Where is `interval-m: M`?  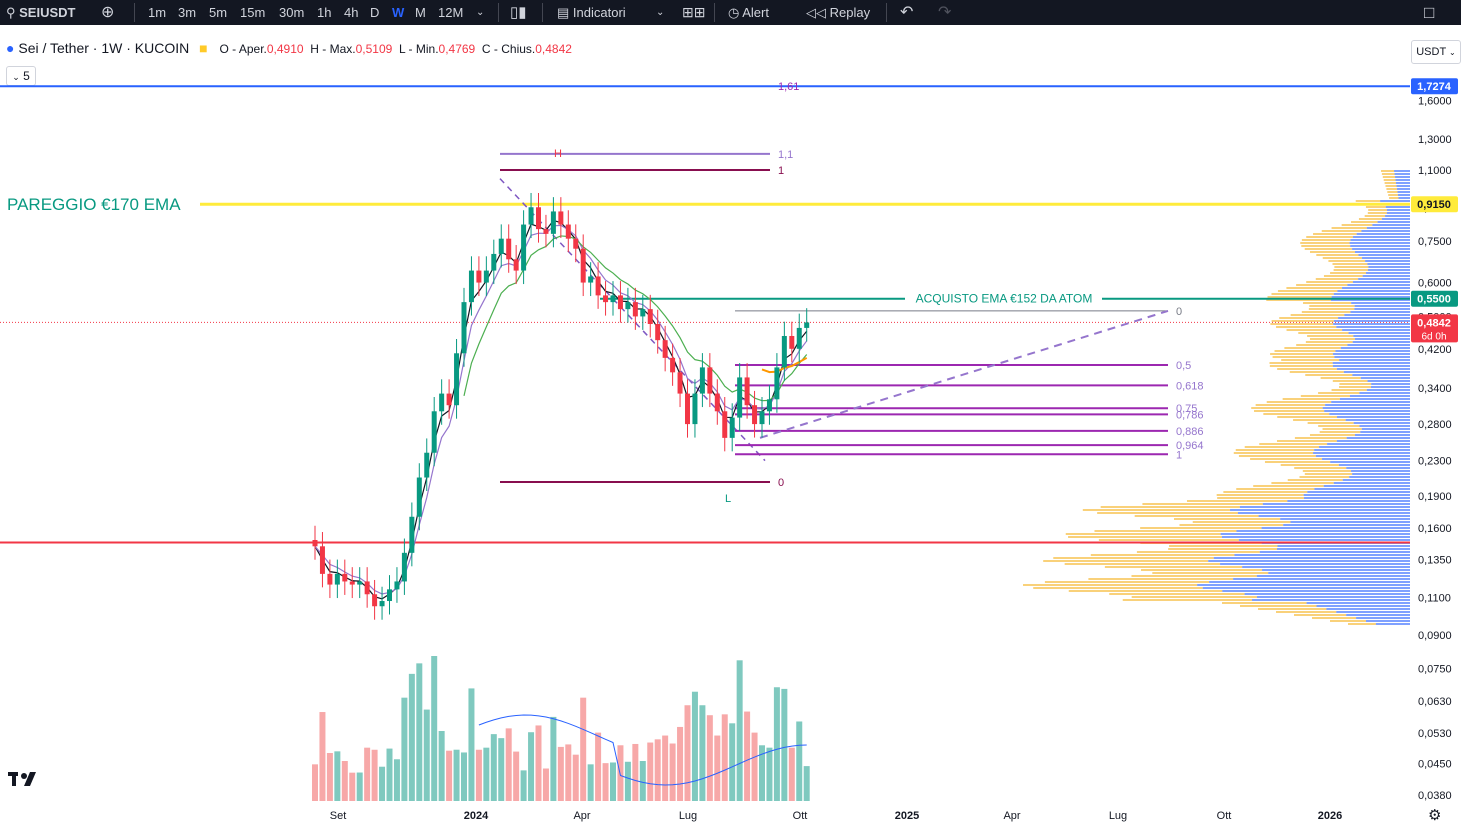
interval-m: M is located at coordinates (420, 12).